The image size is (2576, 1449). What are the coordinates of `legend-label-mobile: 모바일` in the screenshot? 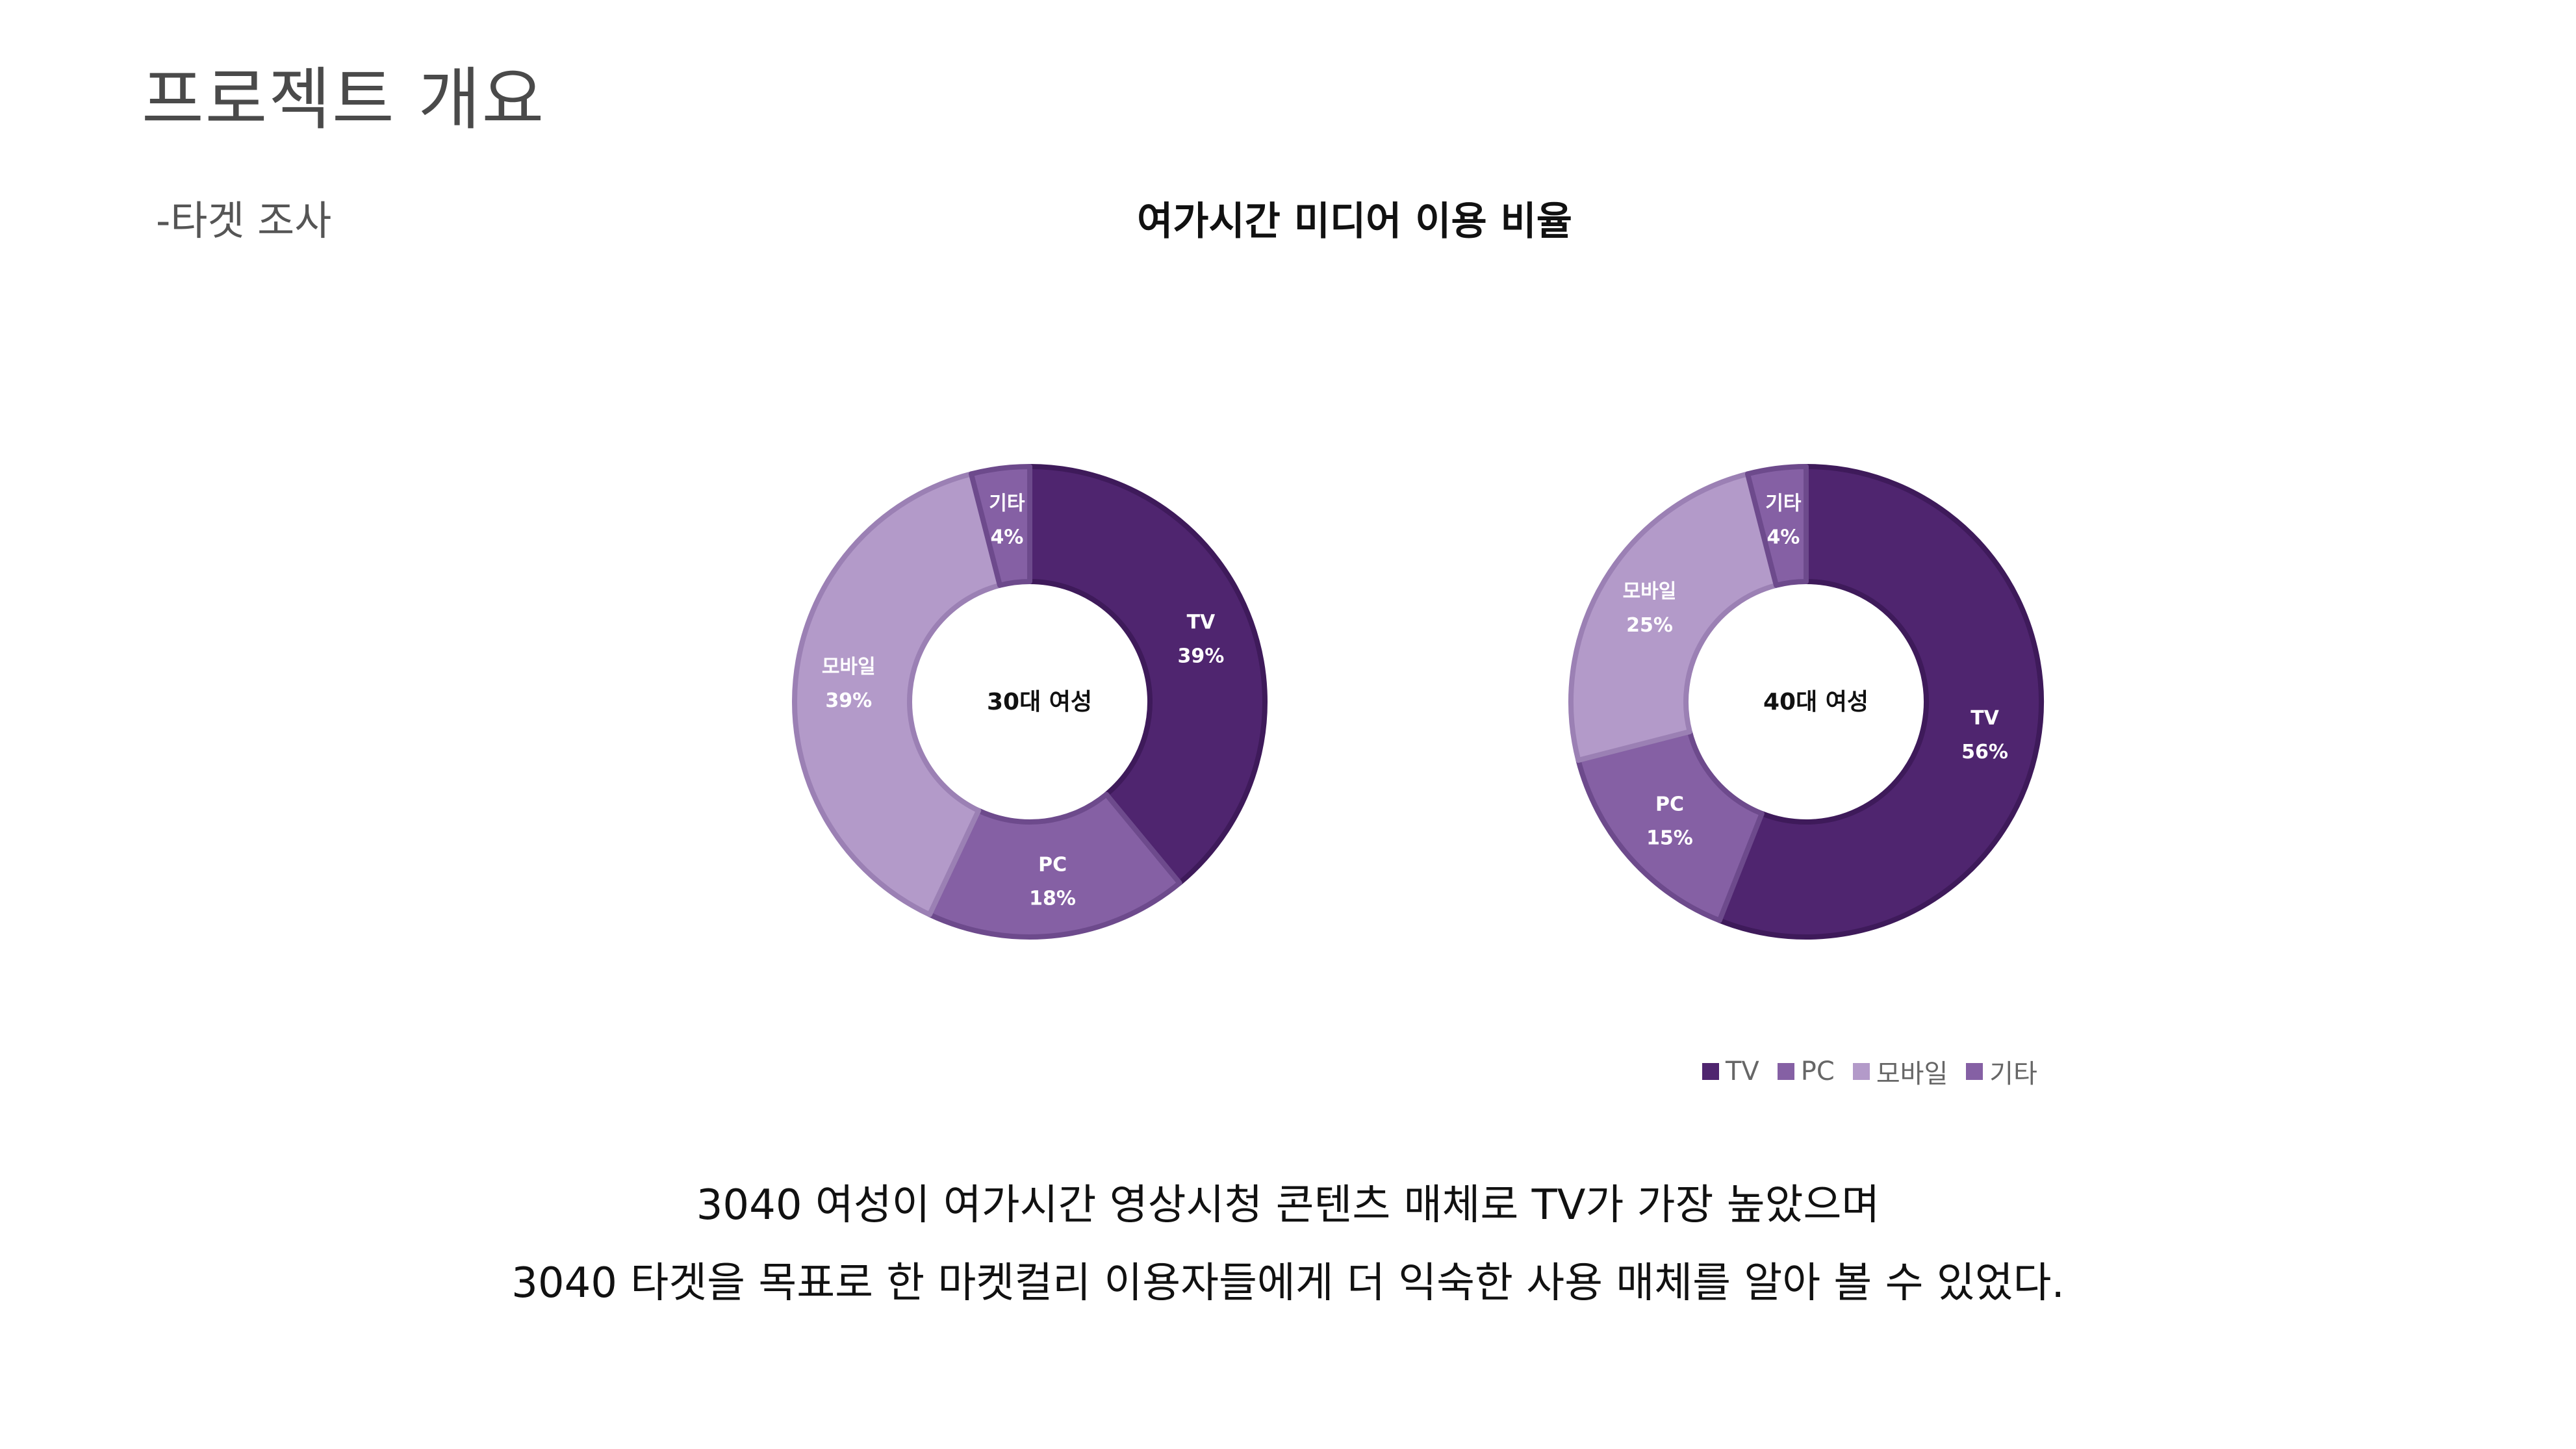 It's located at (1912, 1074).